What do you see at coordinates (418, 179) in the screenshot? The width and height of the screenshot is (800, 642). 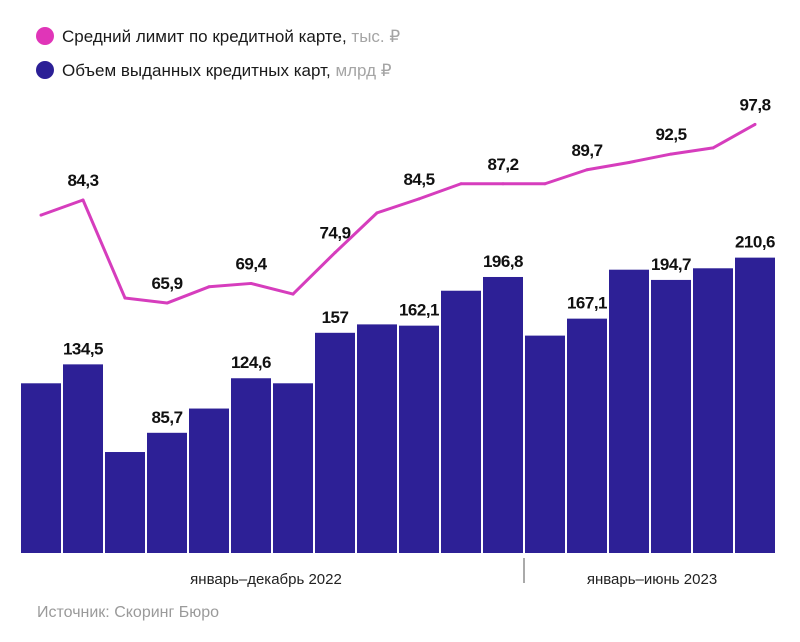 I see `line-value-label: 84,5` at bounding box center [418, 179].